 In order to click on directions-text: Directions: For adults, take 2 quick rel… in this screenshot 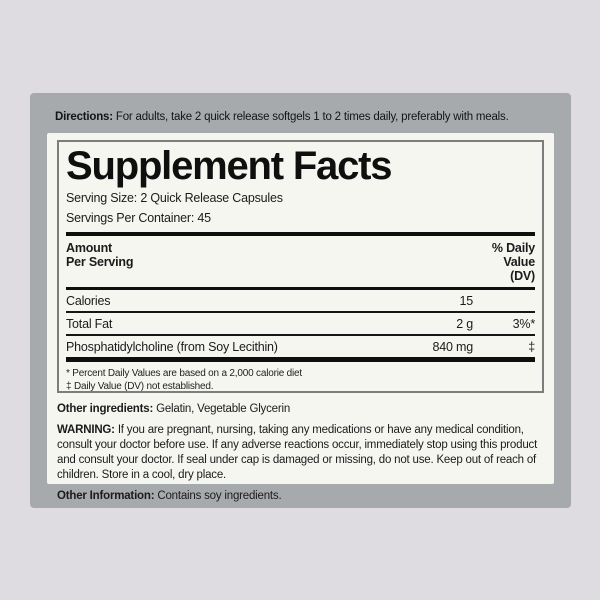, I will do `click(305, 117)`.